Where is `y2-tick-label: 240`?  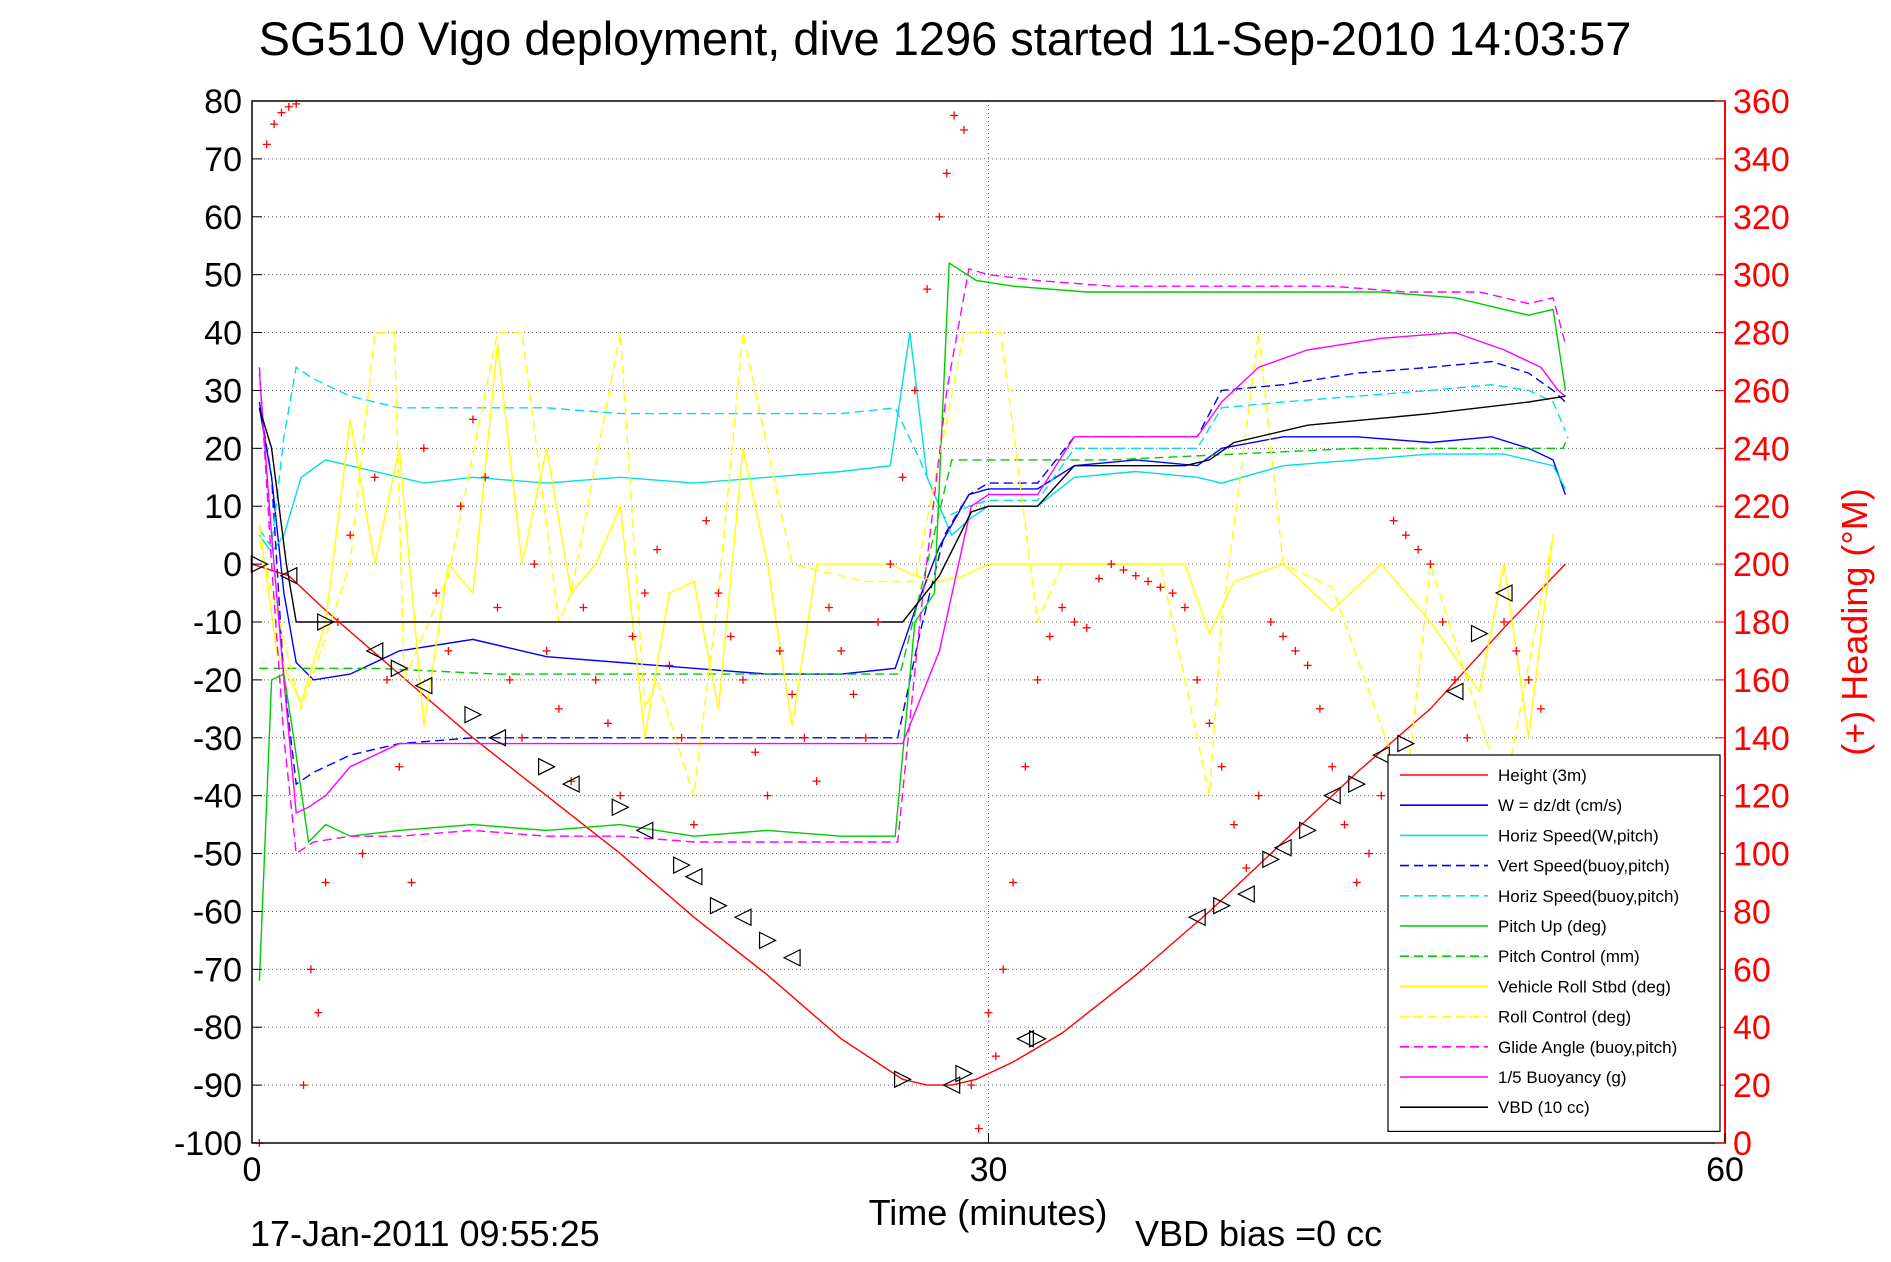
y2-tick-label: 240 is located at coordinates (1761, 449).